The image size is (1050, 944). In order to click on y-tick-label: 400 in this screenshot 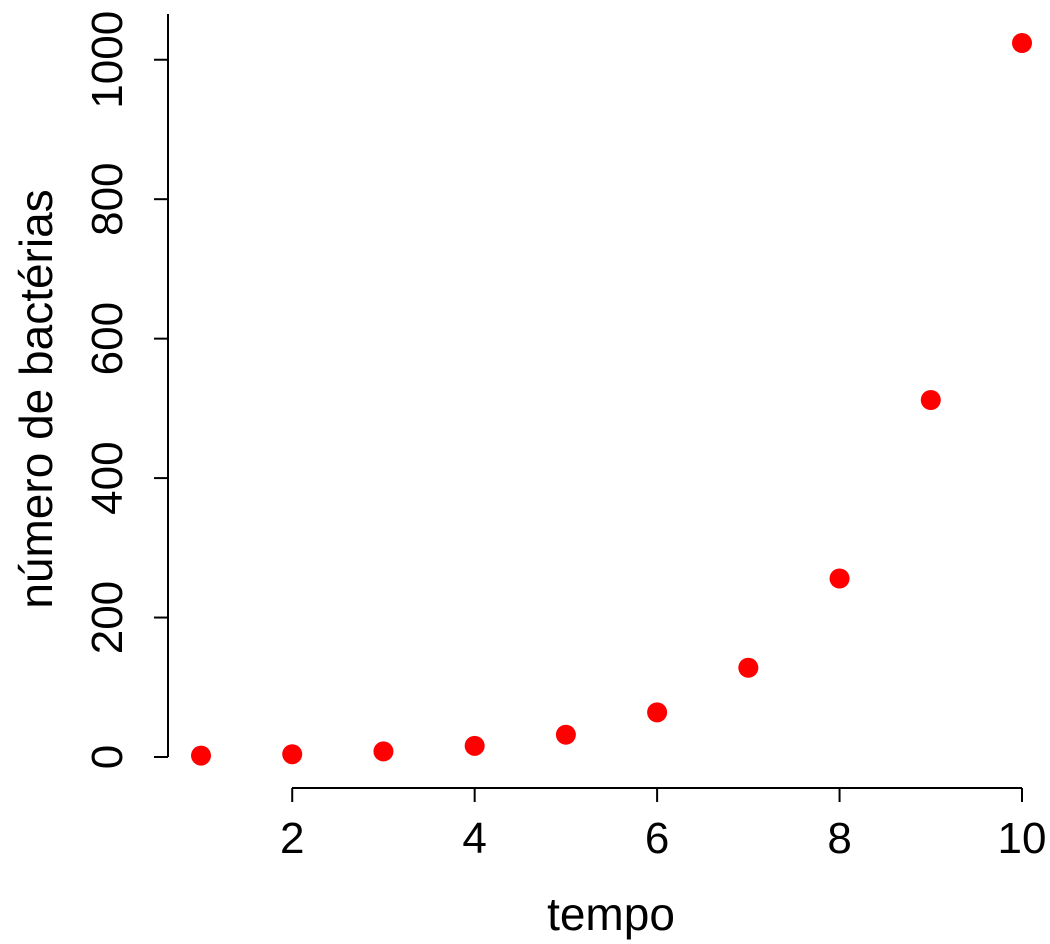, I will do `click(107, 477)`.